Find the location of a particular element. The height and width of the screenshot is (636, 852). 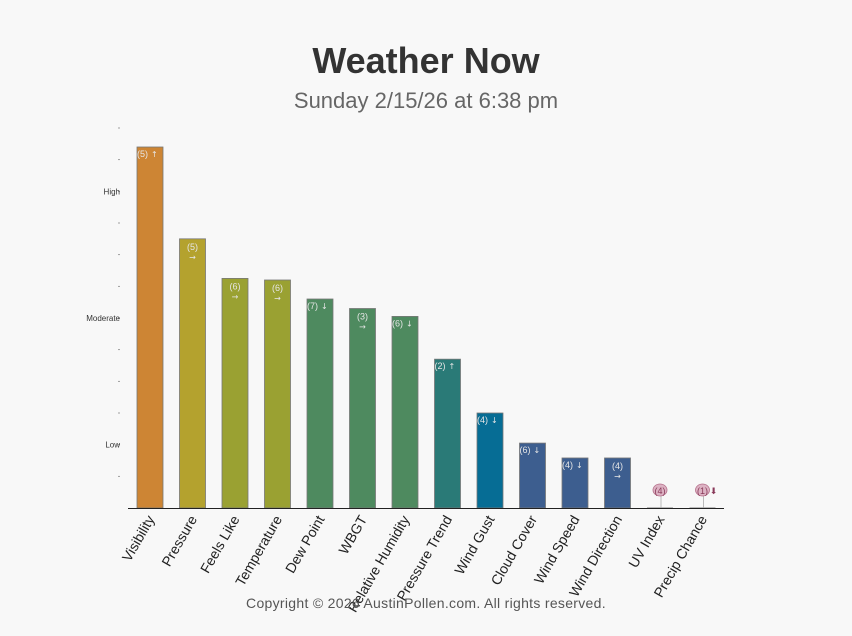

y-tick-label: High is located at coordinates (112, 191).